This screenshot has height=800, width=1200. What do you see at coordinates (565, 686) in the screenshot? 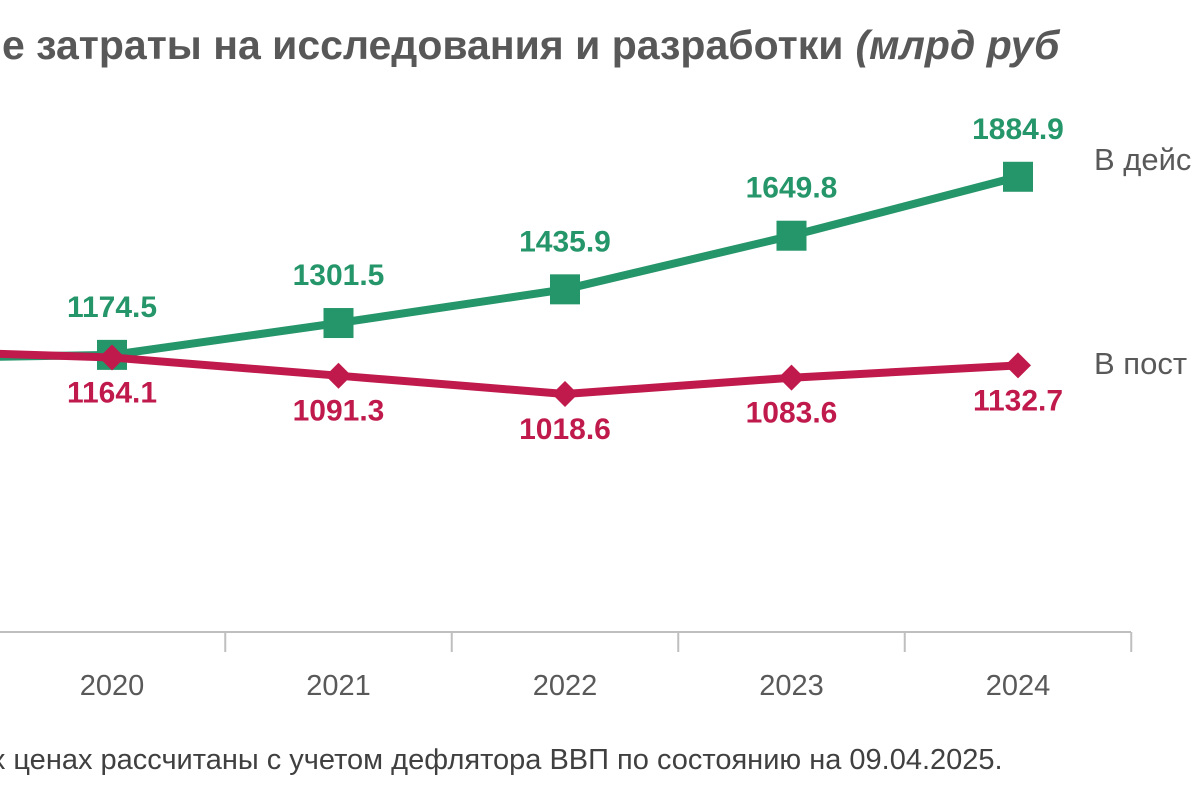
I see `x-tick-label-2022: 2022` at bounding box center [565, 686].